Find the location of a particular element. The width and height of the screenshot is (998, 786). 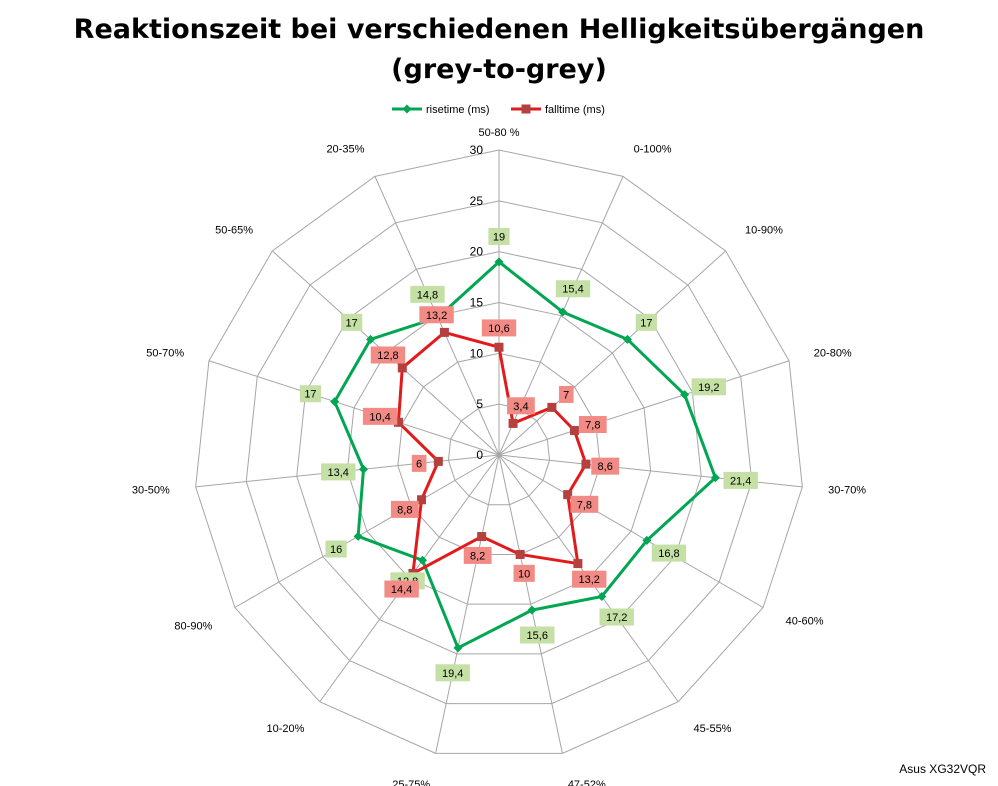

risetime-data-label: 19,2 is located at coordinates (708, 388).